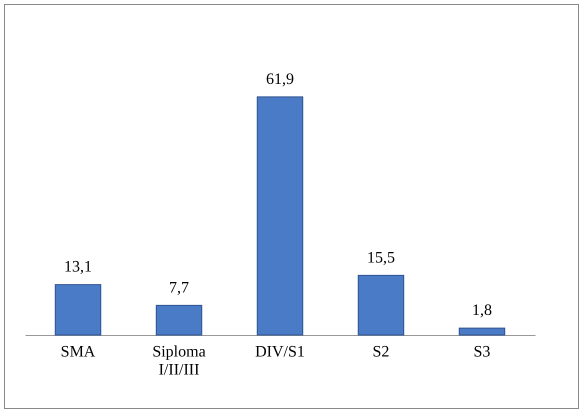  I want to click on data-label: 1,8, so click(482, 311).